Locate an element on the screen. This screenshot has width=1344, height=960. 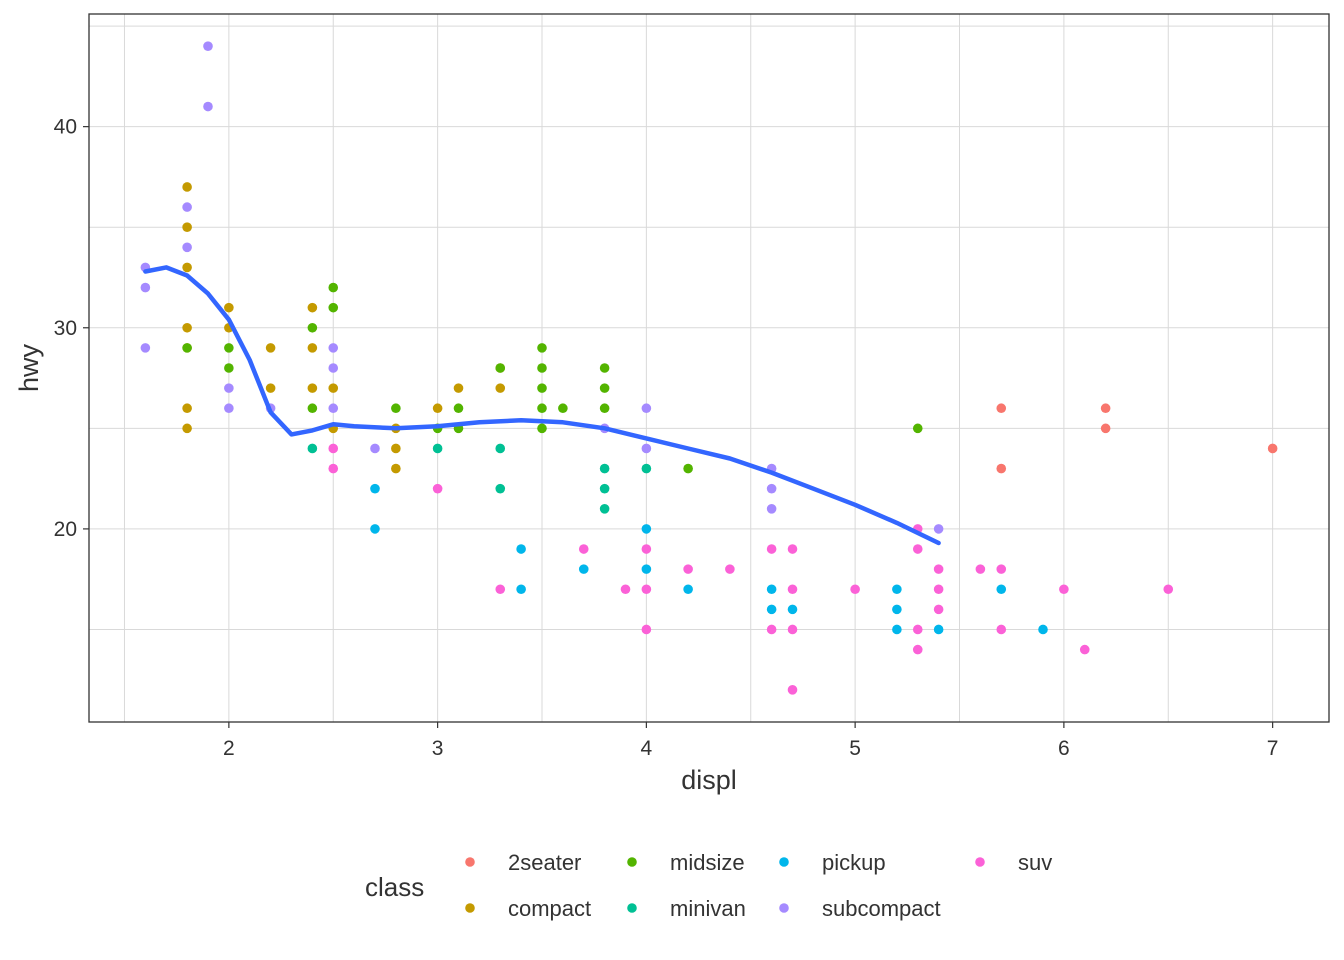
legend-label-subcompact: subcompact is located at coordinates (881, 908).